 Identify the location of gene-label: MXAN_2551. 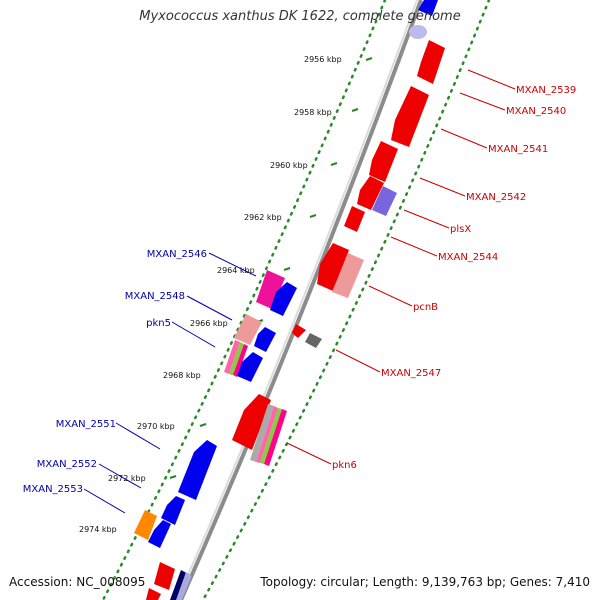
(86, 424).